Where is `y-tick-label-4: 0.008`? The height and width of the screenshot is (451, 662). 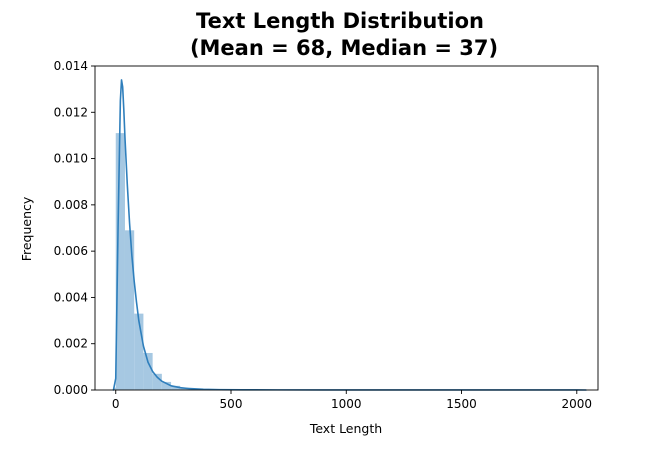
y-tick-label-4: 0.008 is located at coordinates (71, 205).